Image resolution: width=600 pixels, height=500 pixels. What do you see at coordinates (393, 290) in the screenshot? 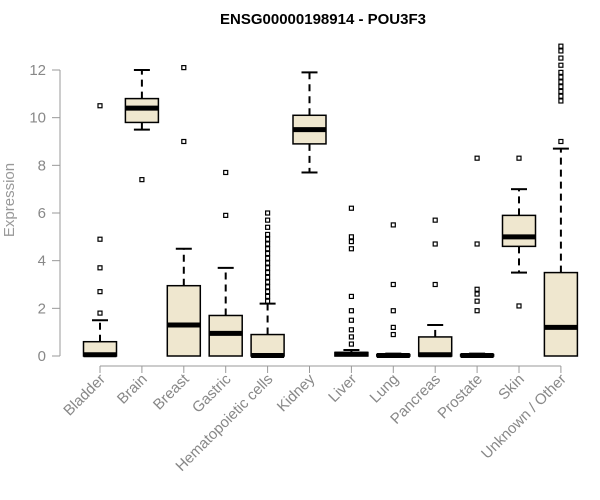
I see `box-lung` at bounding box center [393, 290].